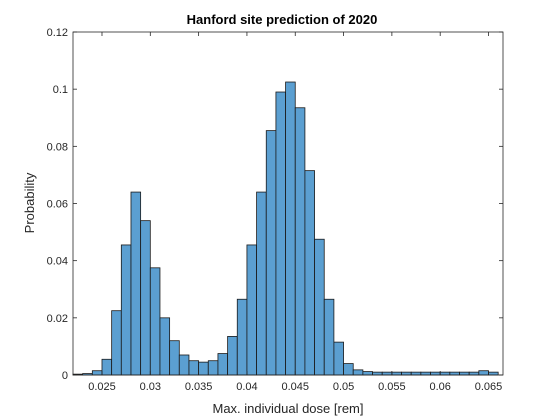  What do you see at coordinates (60, 90) in the screenshot?
I see `y-tick-label-5: 0.1` at bounding box center [60, 90].